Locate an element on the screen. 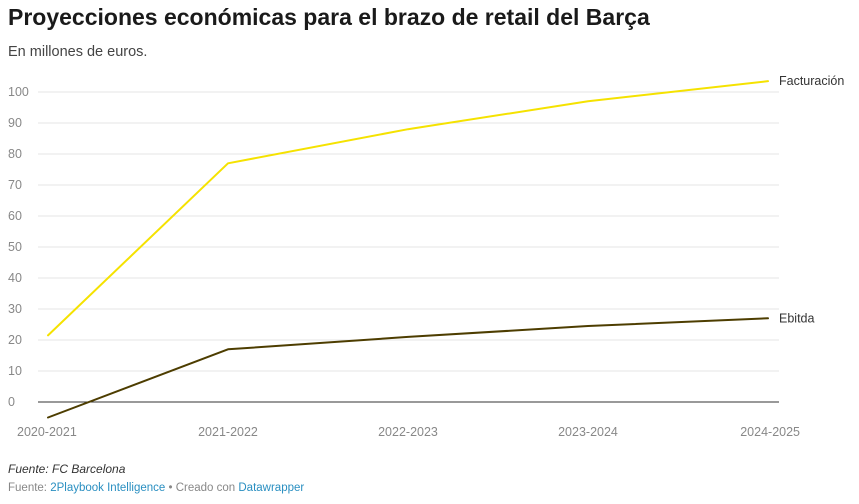 Image resolution: width=859 pixels, height=504 pixels. y-tick-label: 100 is located at coordinates (18, 92).